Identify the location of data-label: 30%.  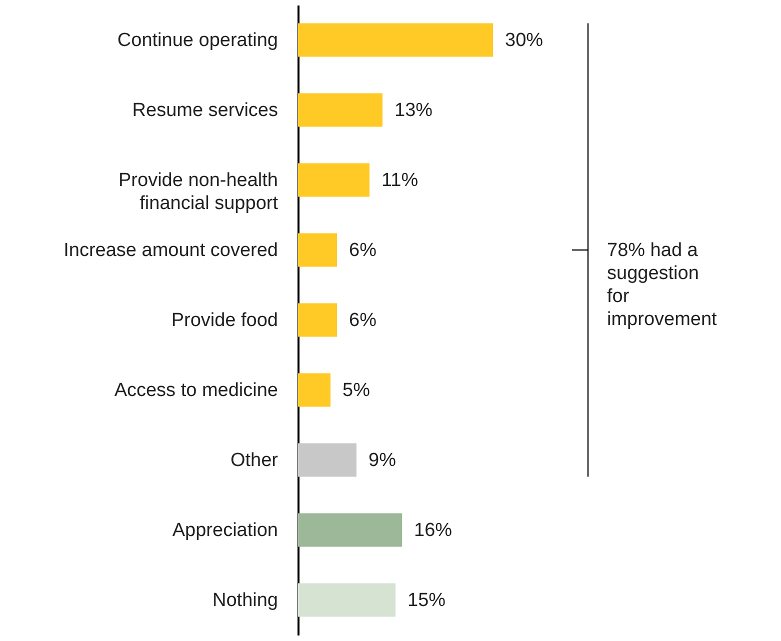
(524, 40).